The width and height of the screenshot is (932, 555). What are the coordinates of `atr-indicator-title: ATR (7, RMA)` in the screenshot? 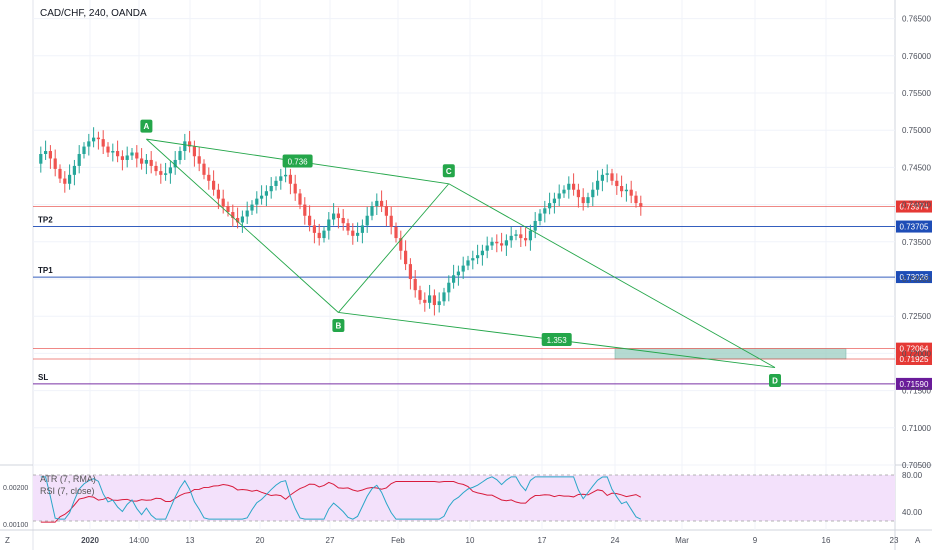 It's located at (68, 479).